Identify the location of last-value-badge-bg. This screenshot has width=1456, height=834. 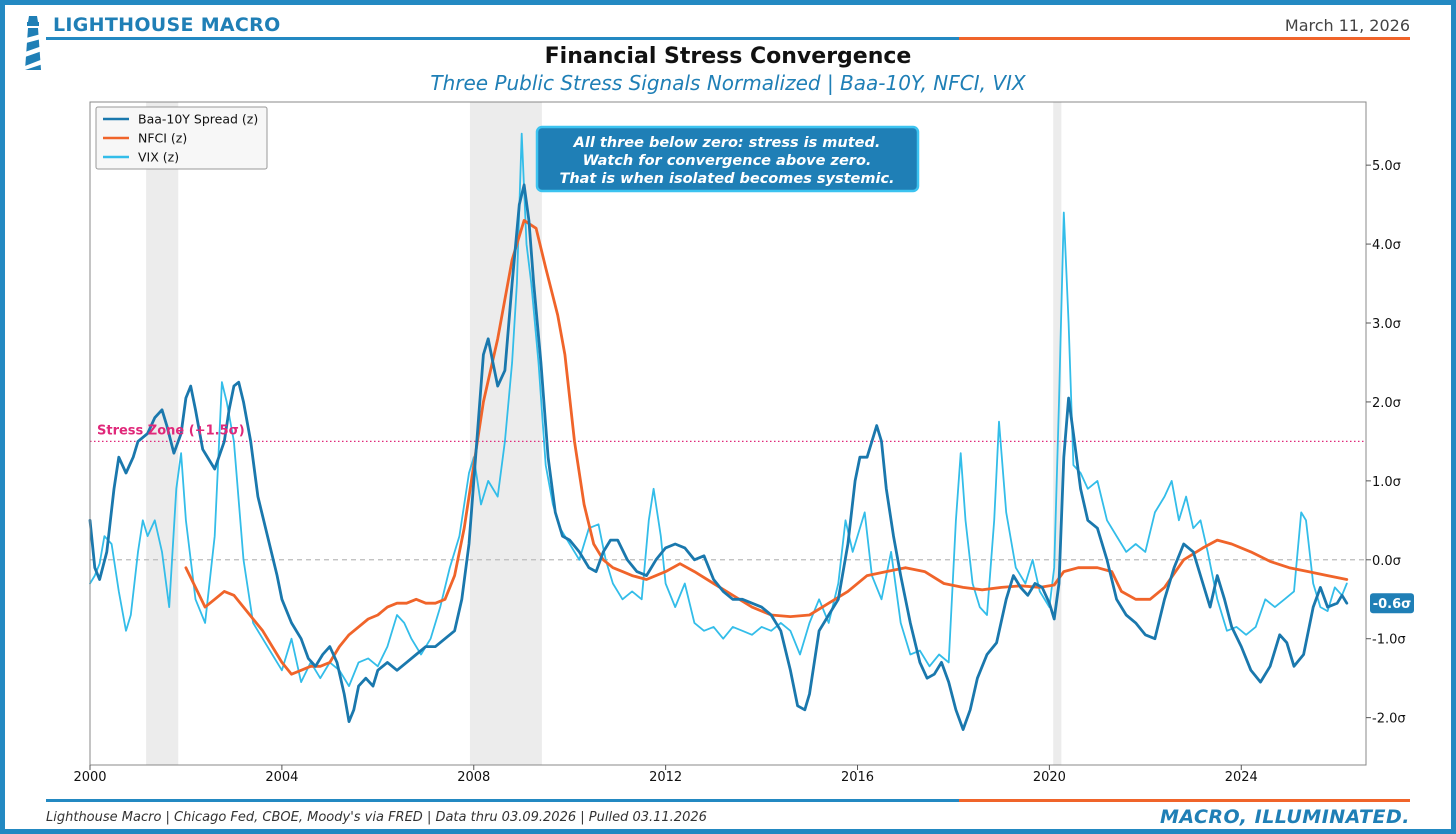
(1392, 603).